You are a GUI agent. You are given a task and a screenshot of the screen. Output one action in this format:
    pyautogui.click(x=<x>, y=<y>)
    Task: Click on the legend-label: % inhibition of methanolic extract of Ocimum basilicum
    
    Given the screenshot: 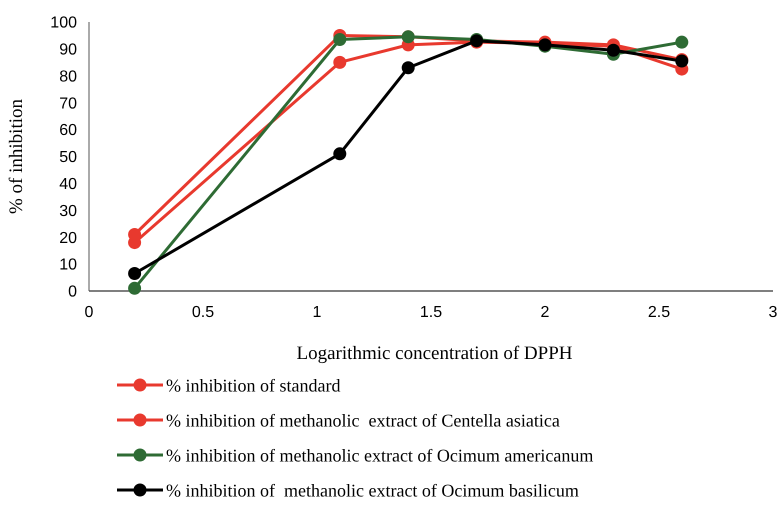 What is the action you would take?
    pyautogui.click(x=372, y=490)
    